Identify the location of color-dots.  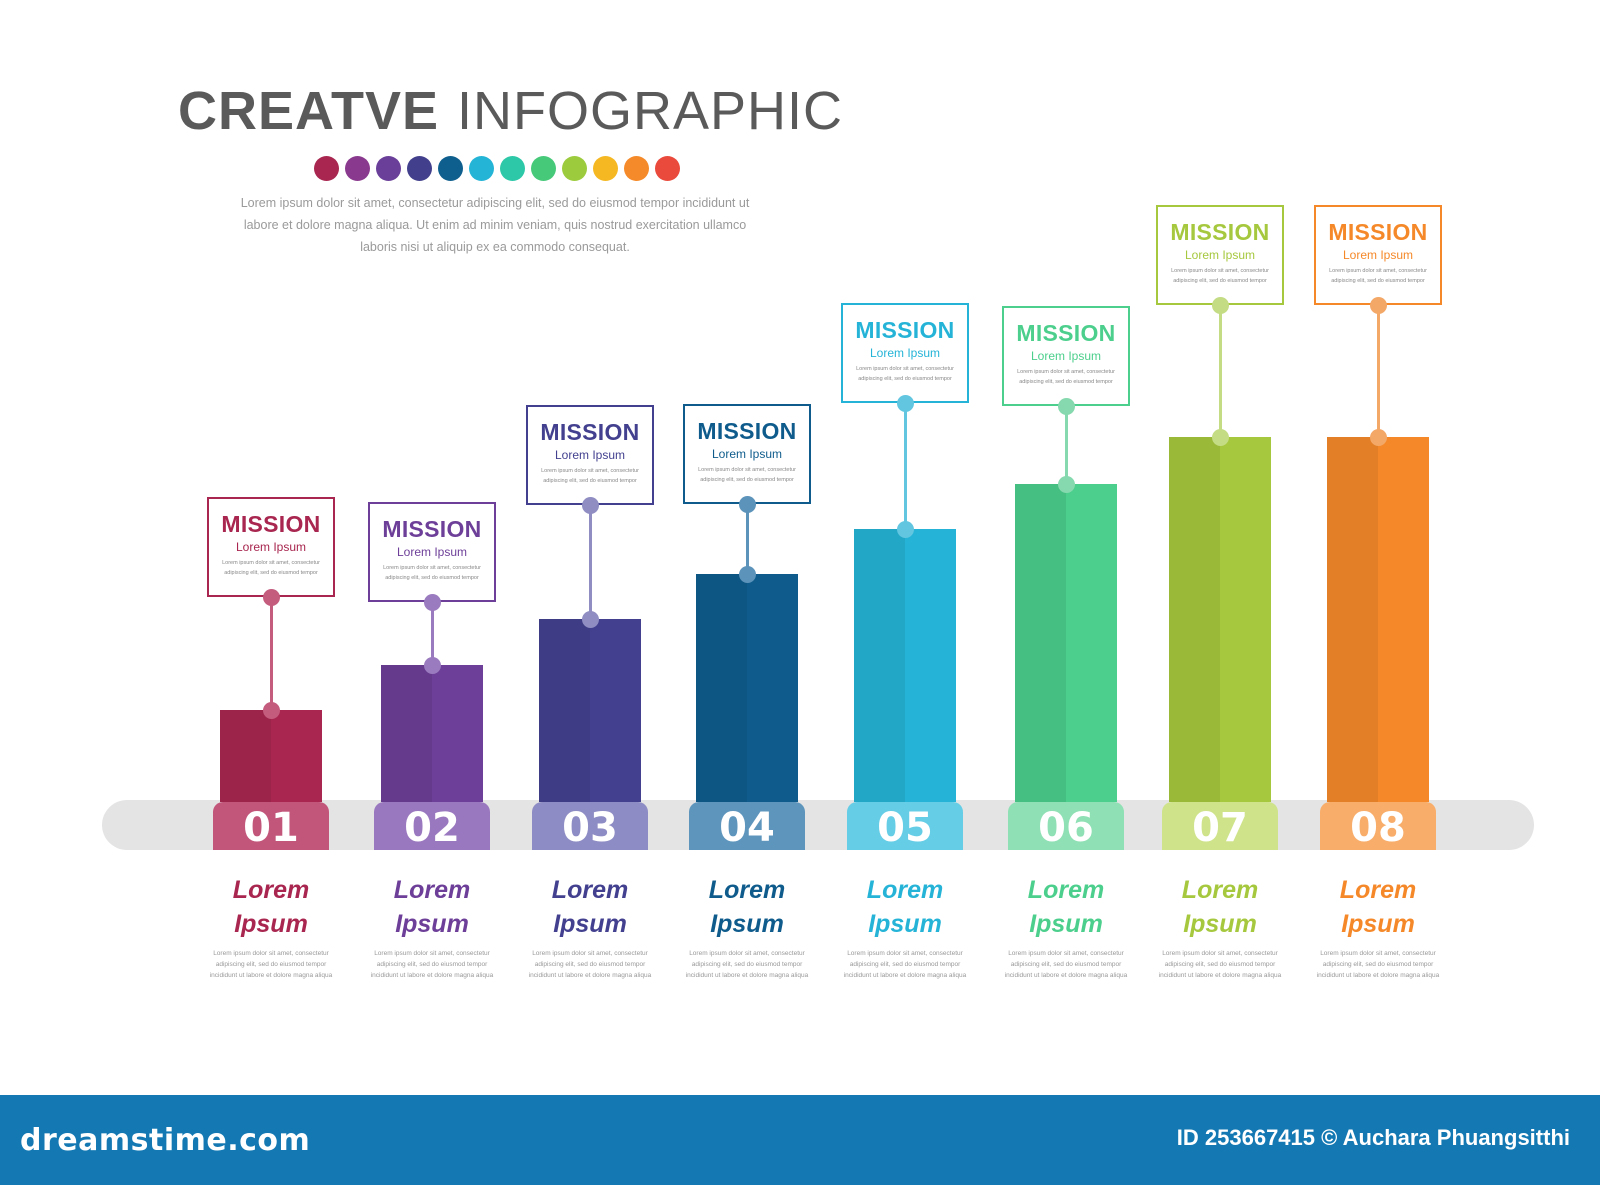
(497, 169).